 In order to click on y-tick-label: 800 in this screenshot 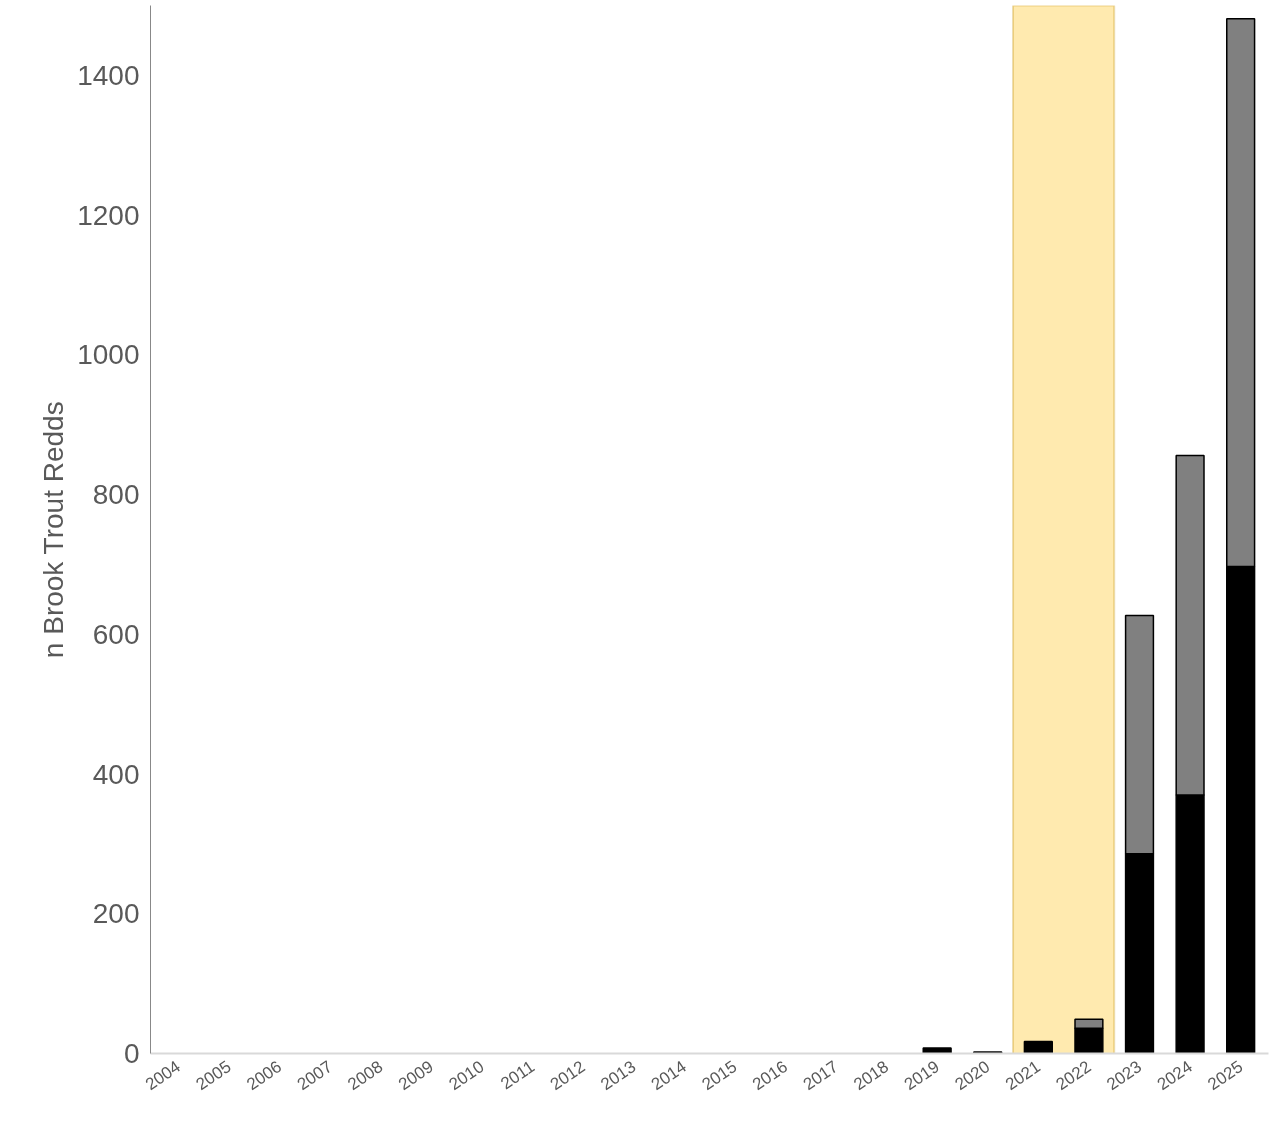, I will do `click(116, 495)`.